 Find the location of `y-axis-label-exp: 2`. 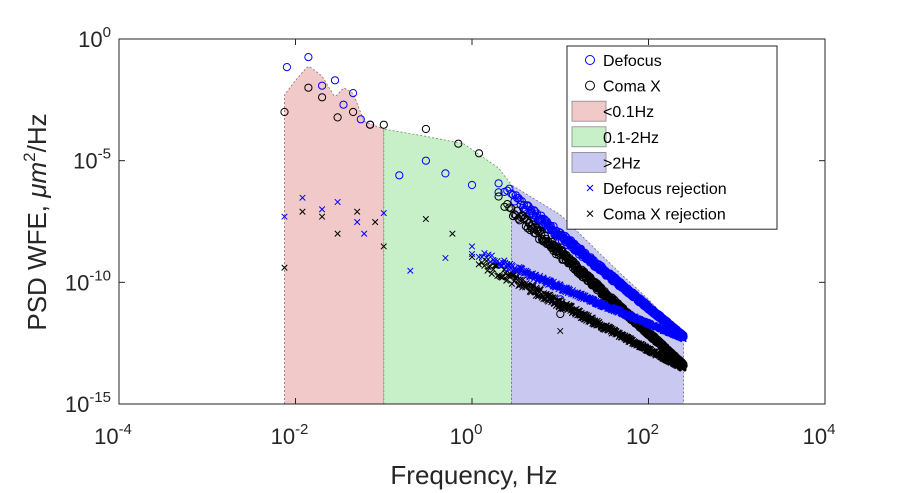

y-axis-label-exp: 2 is located at coordinates (29, 156).